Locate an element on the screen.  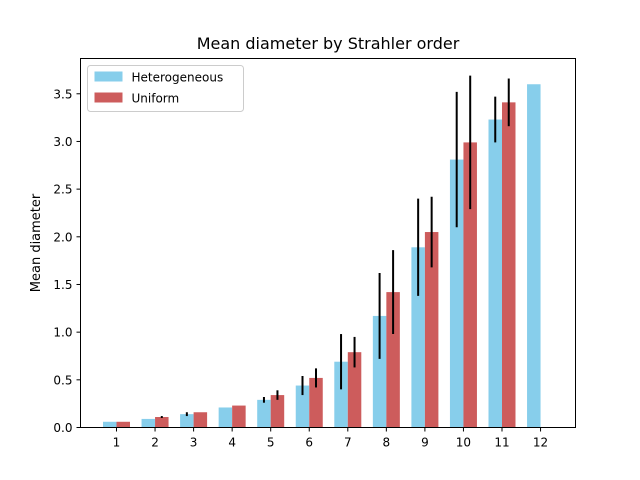
legend: Heterogeneous Uniform is located at coordinates (165, 88).